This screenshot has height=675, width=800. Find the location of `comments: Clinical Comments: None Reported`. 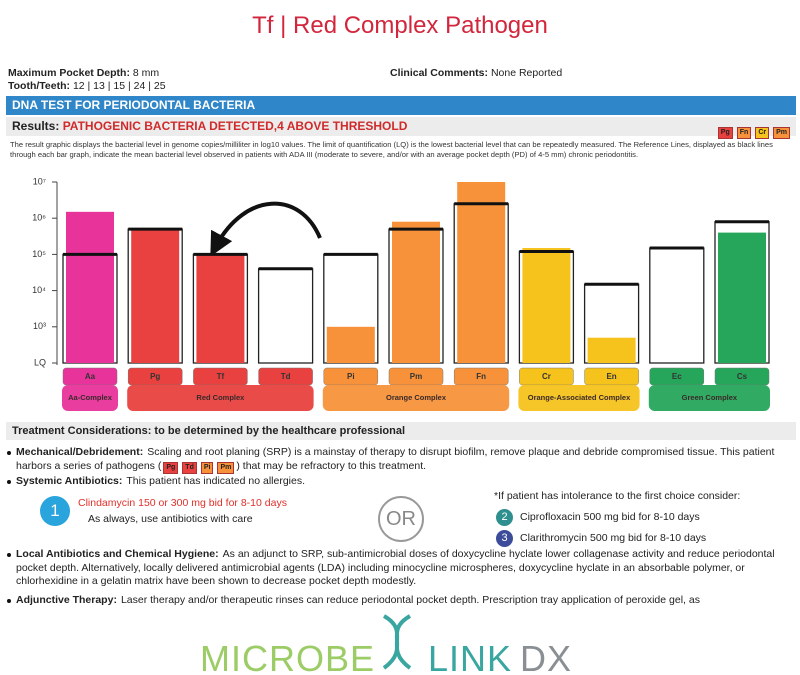

comments: Clinical Comments: None Reported is located at coordinates (476, 73).